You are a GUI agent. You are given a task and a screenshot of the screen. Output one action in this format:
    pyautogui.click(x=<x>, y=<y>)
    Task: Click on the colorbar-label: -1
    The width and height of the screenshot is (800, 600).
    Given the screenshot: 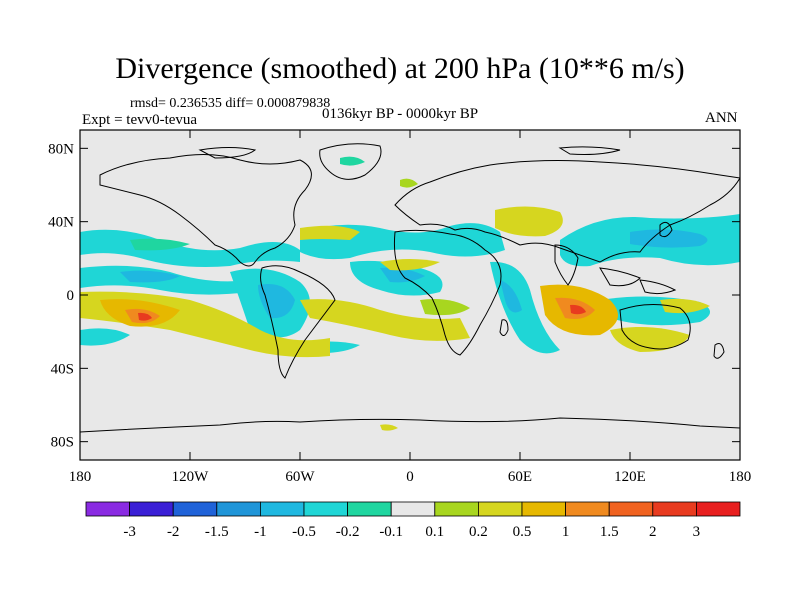 What is the action you would take?
    pyautogui.click(x=260, y=532)
    